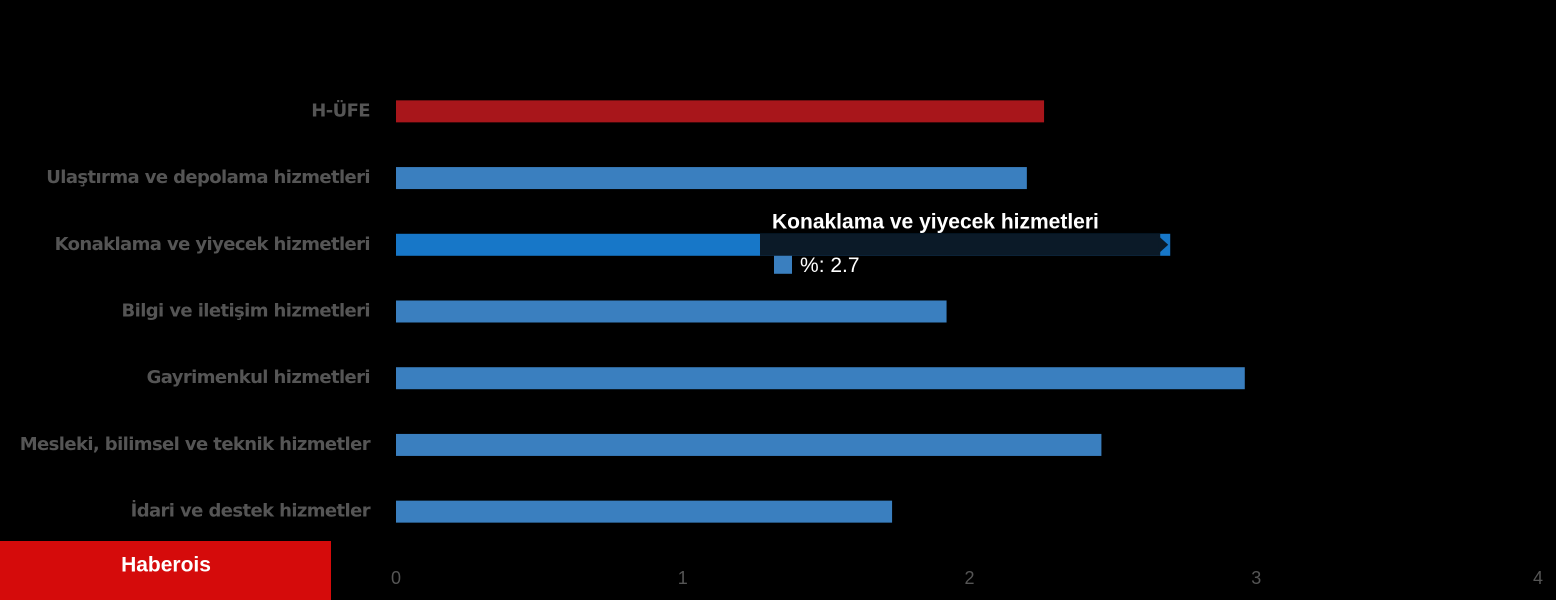 The width and height of the screenshot is (1556, 600). What do you see at coordinates (683, 578) in the screenshot?
I see `x-tick-label: 1` at bounding box center [683, 578].